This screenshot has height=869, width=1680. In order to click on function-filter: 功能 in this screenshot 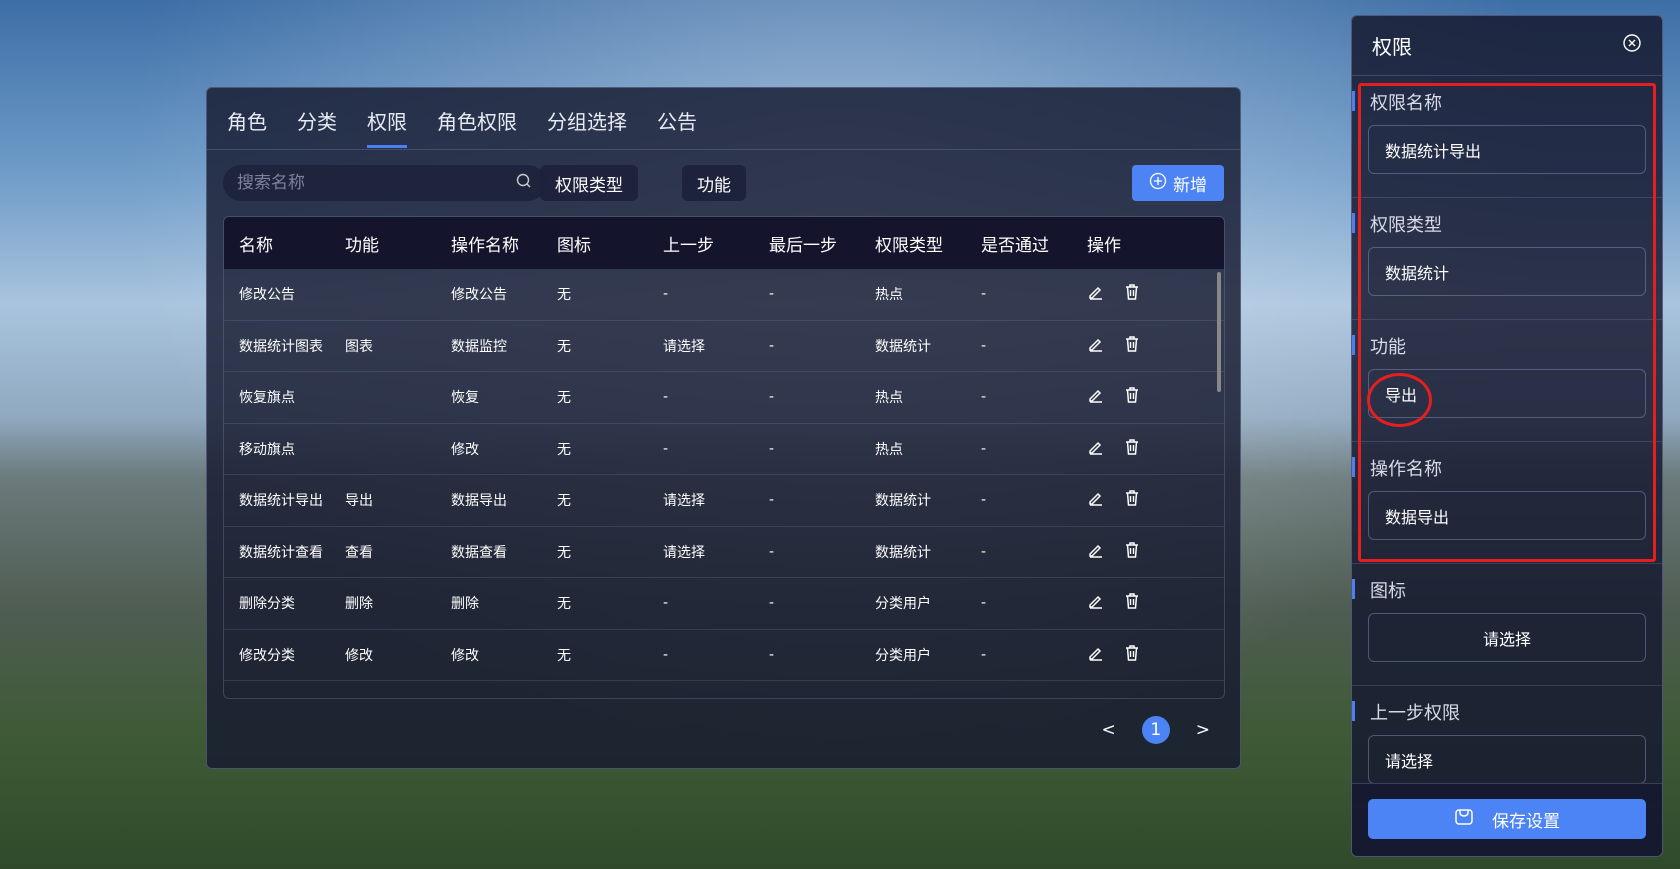, I will do `click(714, 183)`.